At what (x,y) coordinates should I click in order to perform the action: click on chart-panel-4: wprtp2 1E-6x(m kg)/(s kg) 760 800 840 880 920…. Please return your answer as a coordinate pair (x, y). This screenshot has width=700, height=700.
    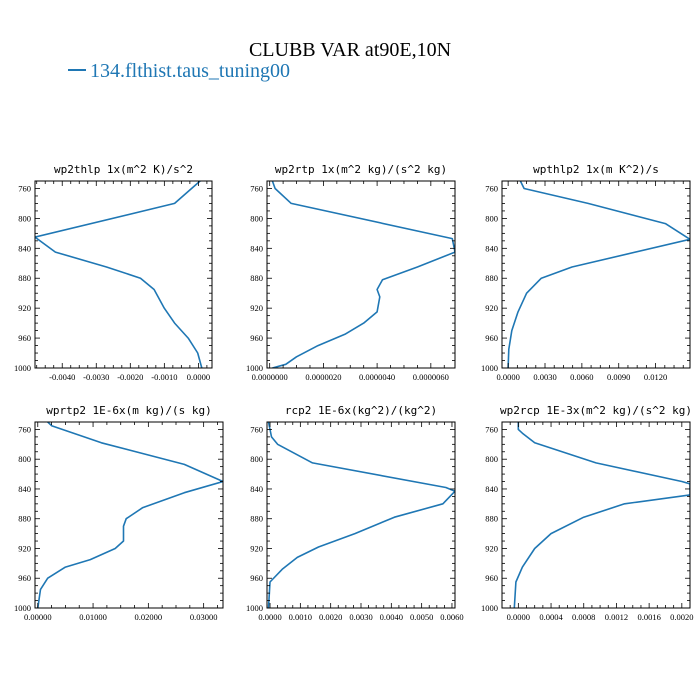
    Looking at the image, I should click on (119, 513).